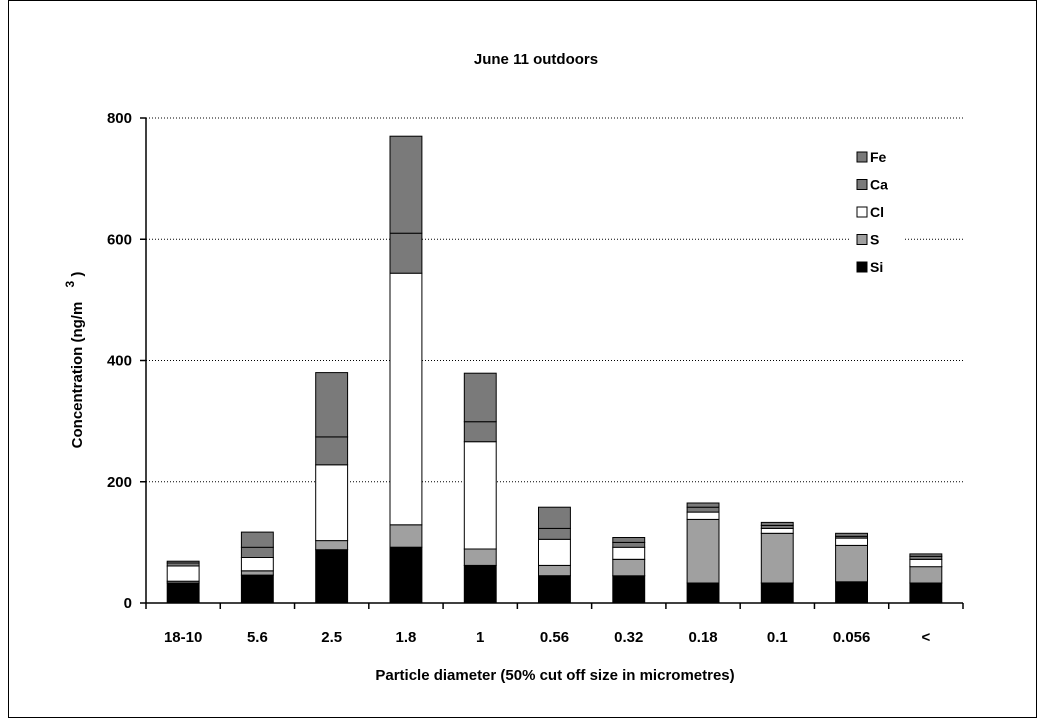 The height and width of the screenshot is (720, 1037). I want to click on y-axis-title-close: ), so click(77, 274).